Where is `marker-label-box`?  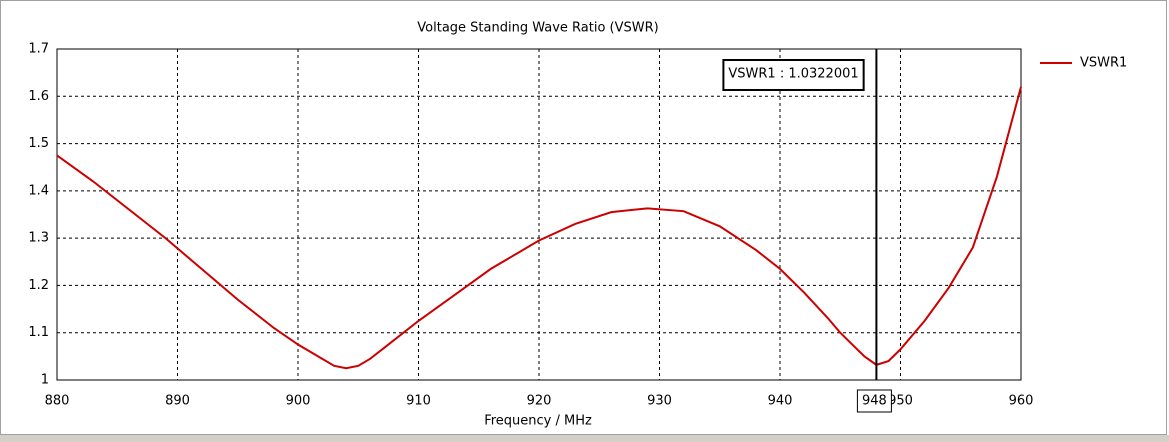
marker-label-box is located at coordinates (793, 75).